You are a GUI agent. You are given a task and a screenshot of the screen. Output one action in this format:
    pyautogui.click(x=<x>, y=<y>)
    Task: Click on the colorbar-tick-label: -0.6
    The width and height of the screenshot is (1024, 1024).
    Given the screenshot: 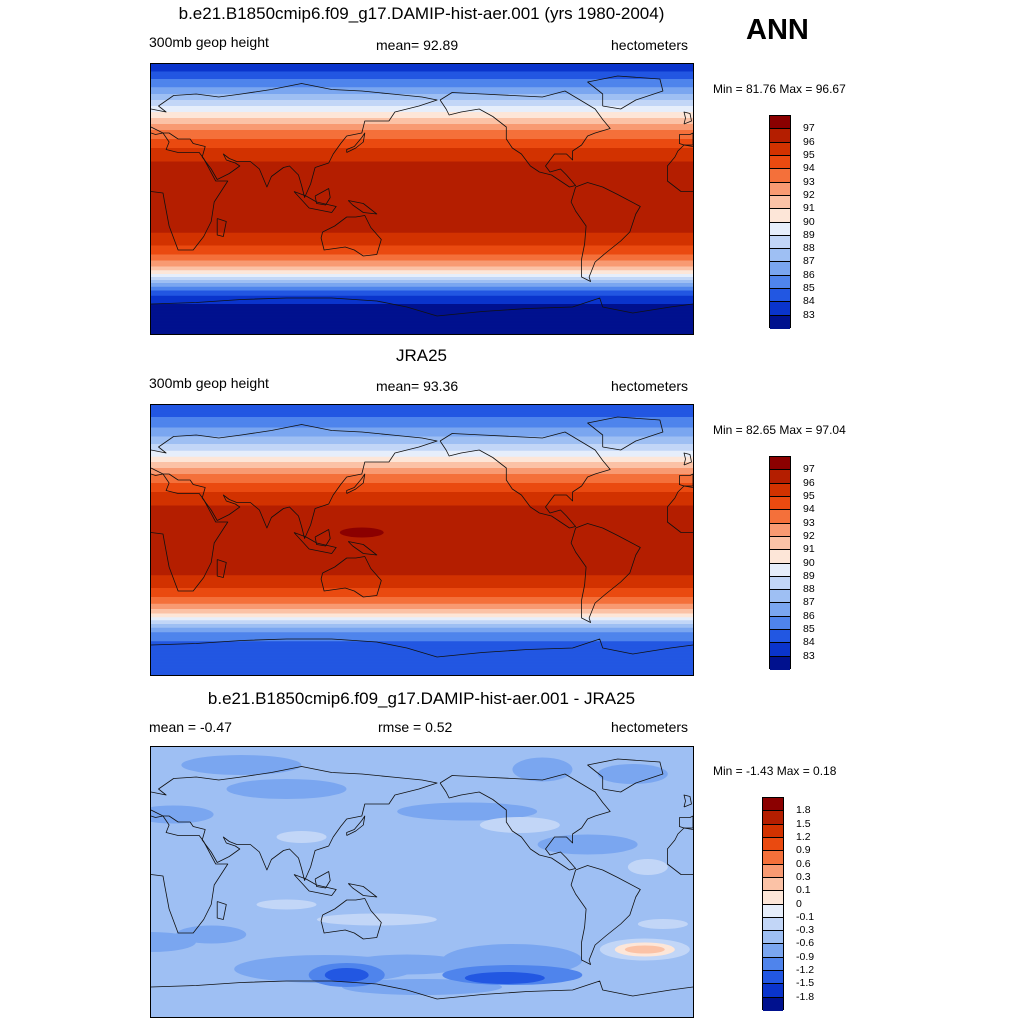 What is the action you would take?
    pyautogui.click(x=805, y=943)
    